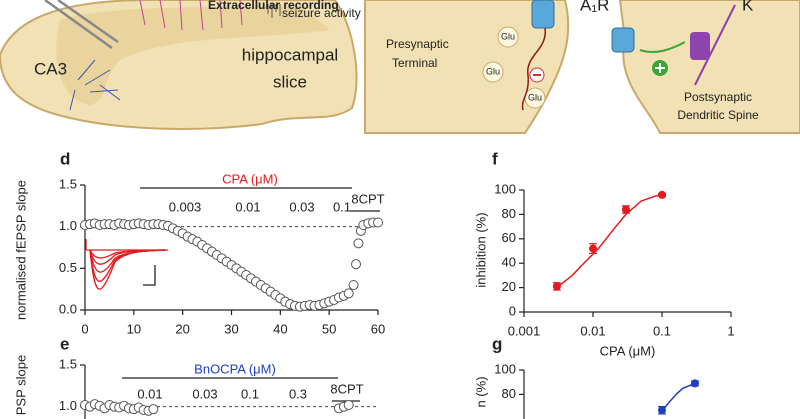 This screenshot has width=800, height=419. Describe the element at coordinates (290, 81) in the screenshot. I see `slice-label: slice` at that location.